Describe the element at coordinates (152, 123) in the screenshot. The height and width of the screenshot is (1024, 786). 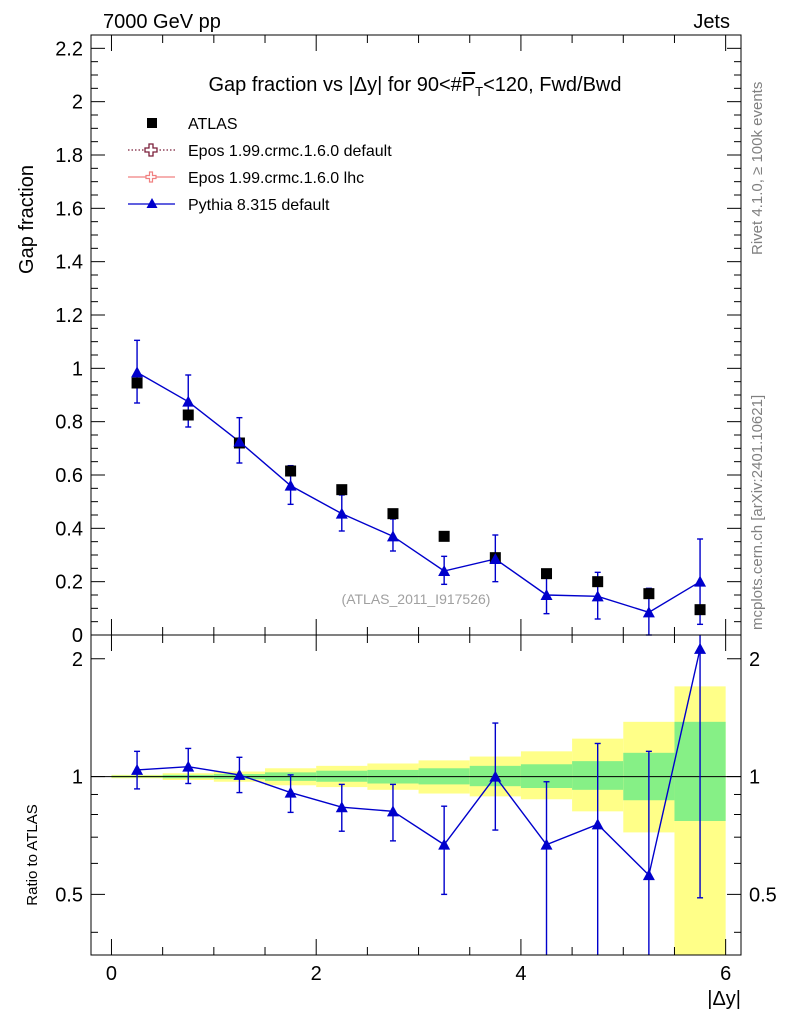
I see `legend-atlas-marker` at that location.